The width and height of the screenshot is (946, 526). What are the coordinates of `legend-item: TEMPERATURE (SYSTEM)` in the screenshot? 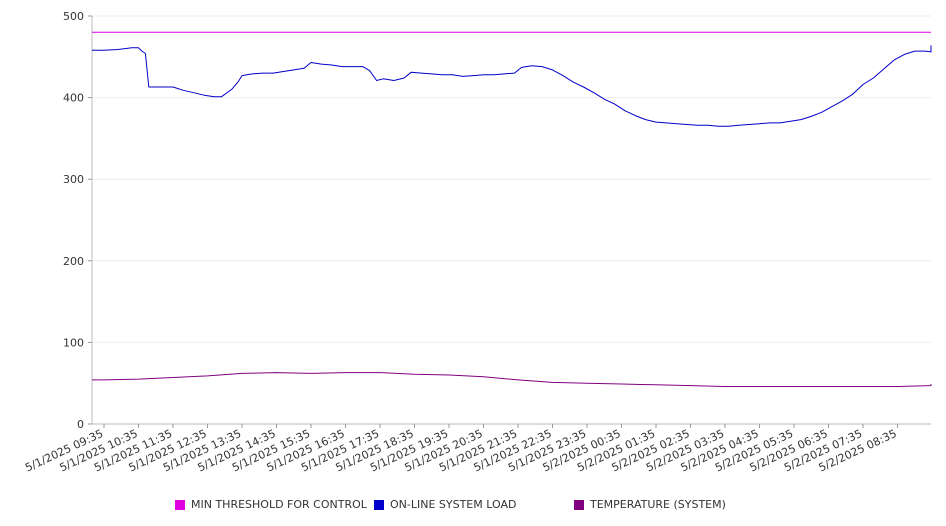 It's located at (650, 504).